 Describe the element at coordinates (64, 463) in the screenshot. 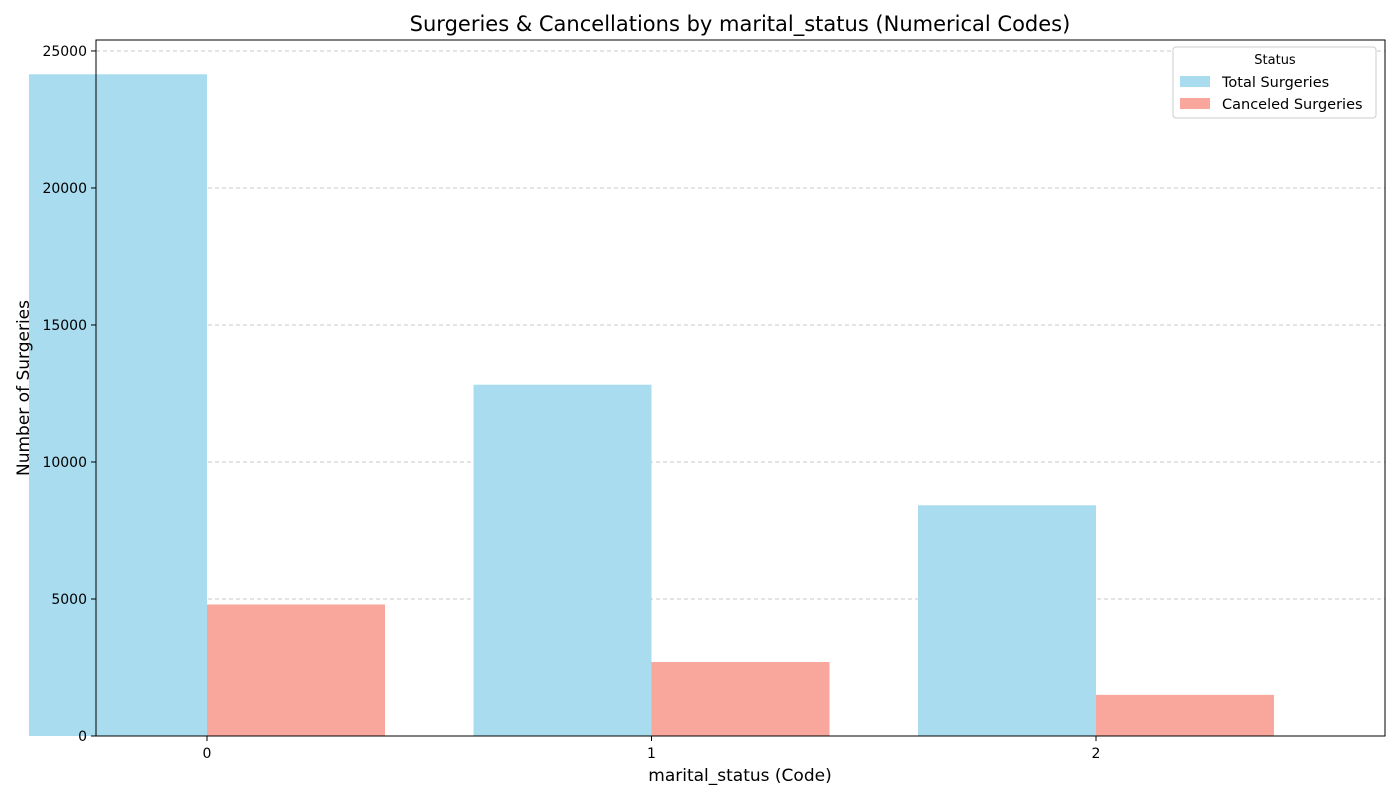

I see `y-tick-label-2: 10000` at that location.